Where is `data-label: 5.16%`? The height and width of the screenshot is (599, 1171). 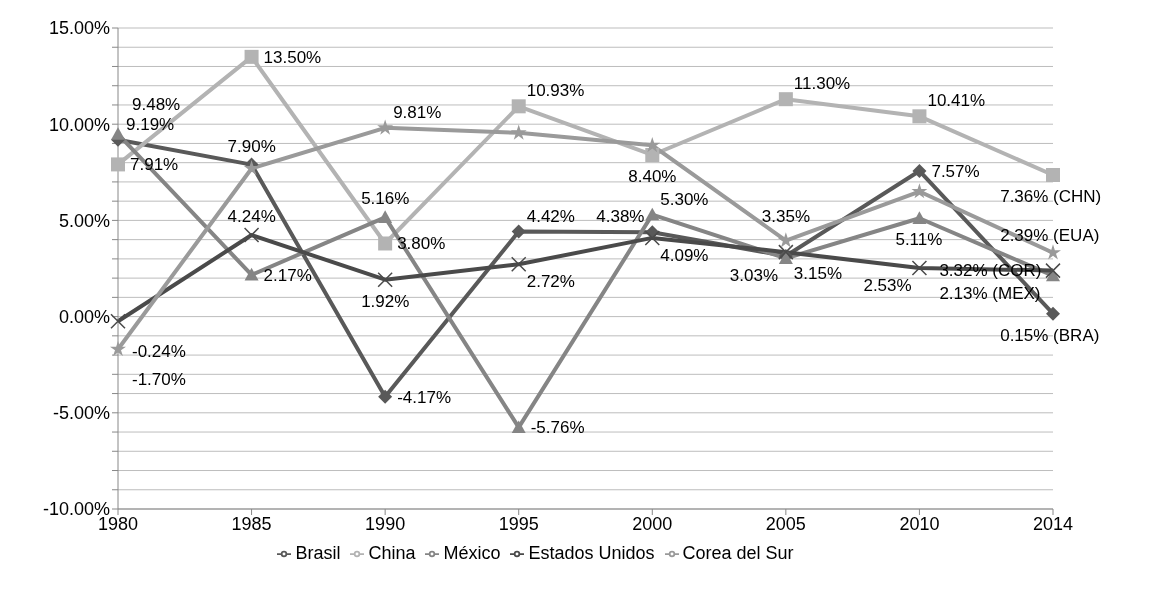
data-label: 5.16% is located at coordinates (385, 199).